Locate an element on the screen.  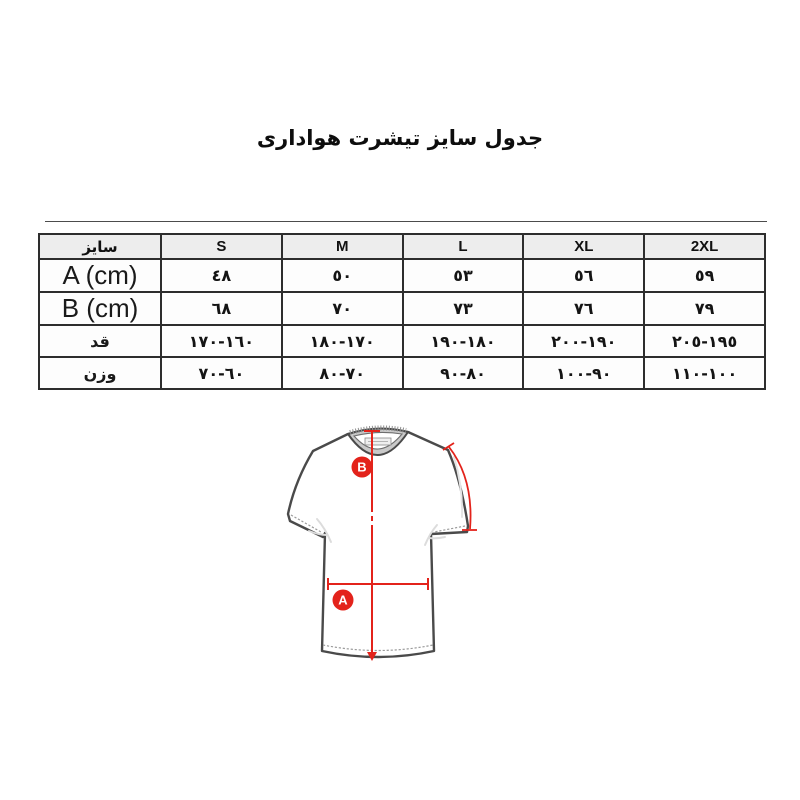
crease-shading is located at coordinates (386, 501).